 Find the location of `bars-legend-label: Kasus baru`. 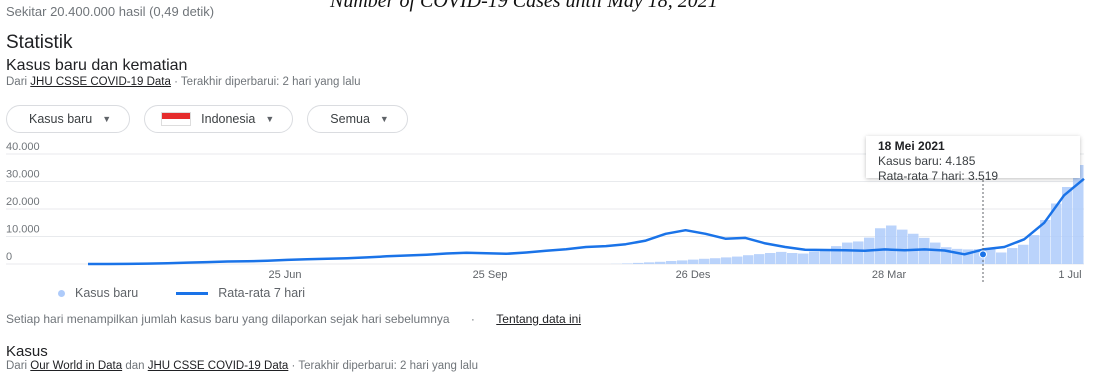

bars-legend-label: Kasus baru is located at coordinates (106, 293).